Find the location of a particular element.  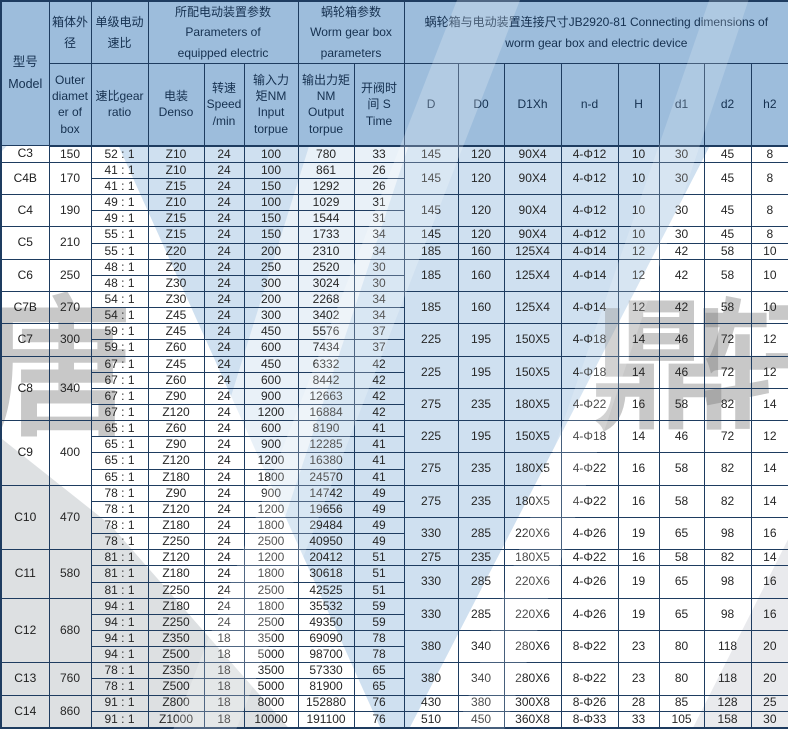

dim-d1-cell: 105 is located at coordinates (681, 719).